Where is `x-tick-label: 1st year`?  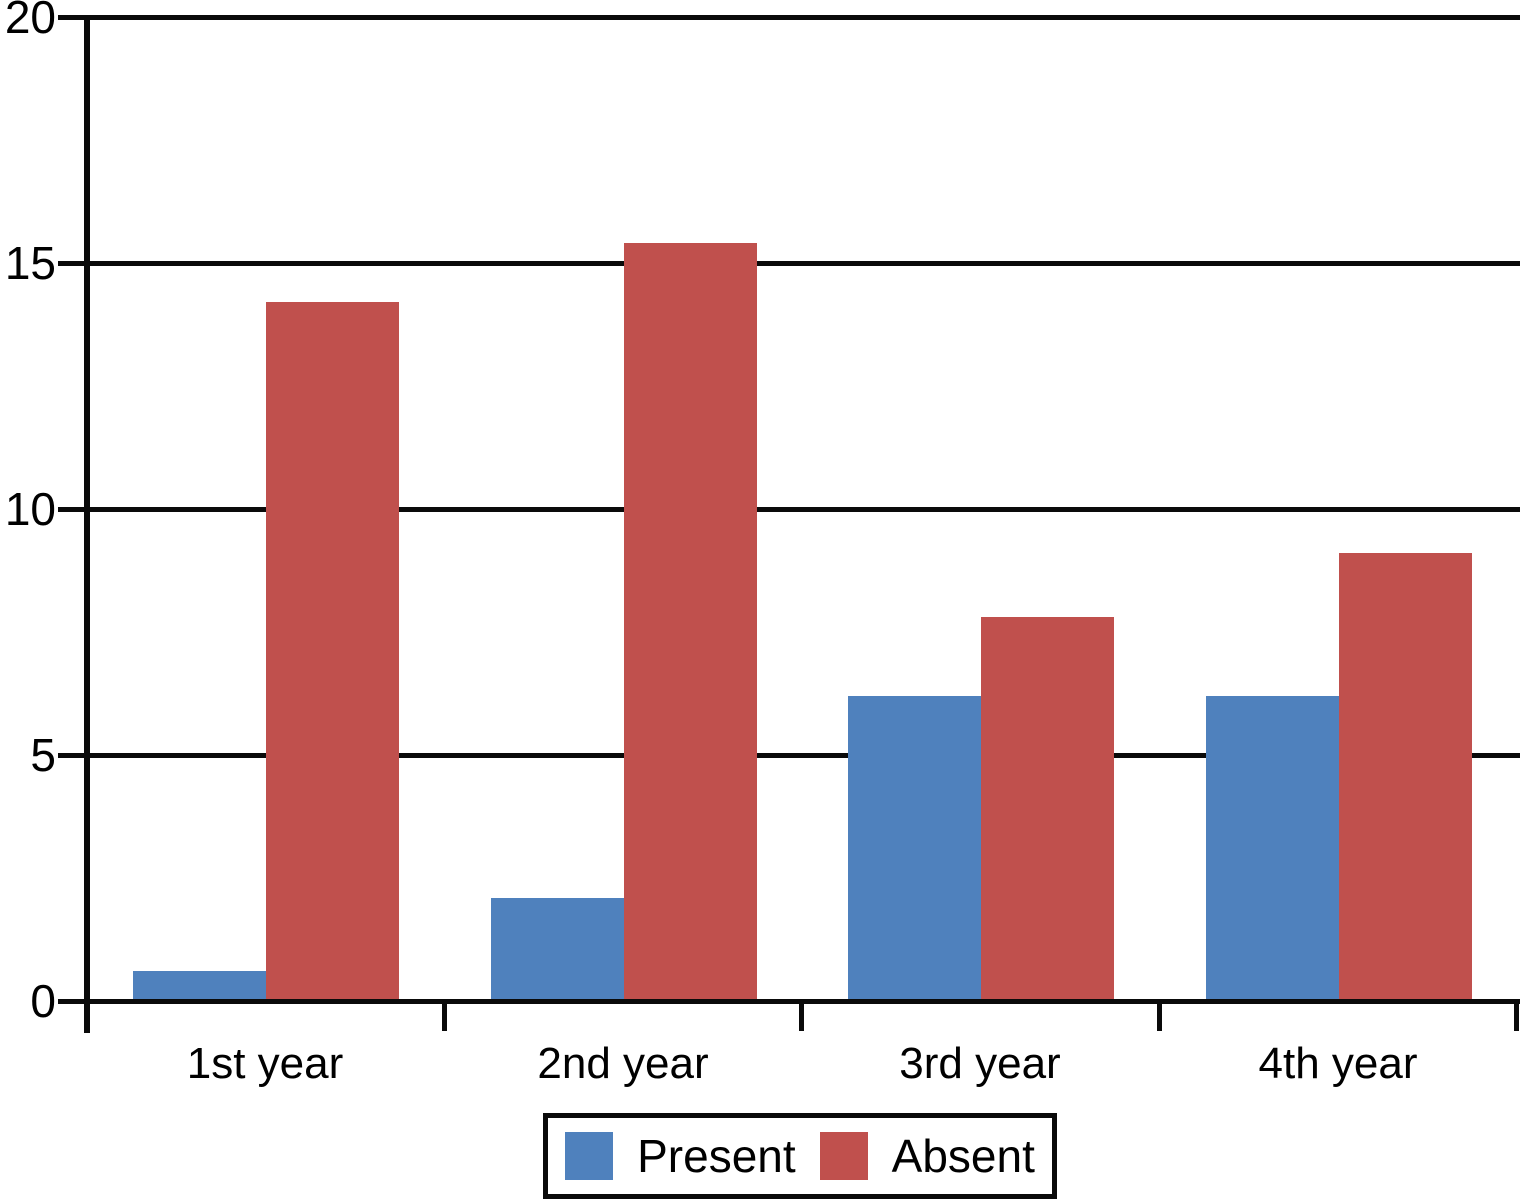 x-tick-label: 1st year is located at coordinates (265, 1063).